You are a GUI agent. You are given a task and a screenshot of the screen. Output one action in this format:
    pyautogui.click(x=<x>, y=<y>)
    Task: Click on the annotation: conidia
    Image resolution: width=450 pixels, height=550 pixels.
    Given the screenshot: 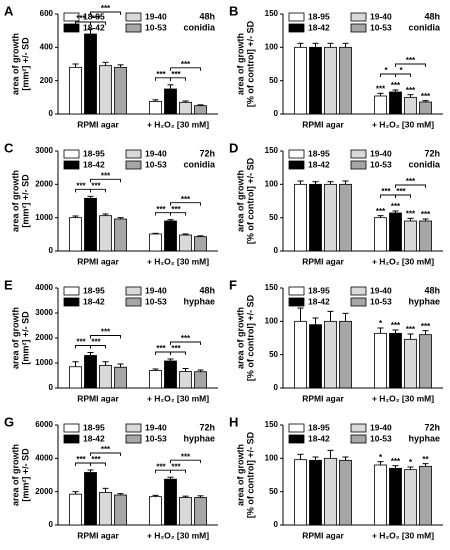 What is the action you would take?
    pyautogui.click(x=424, y=164)
    